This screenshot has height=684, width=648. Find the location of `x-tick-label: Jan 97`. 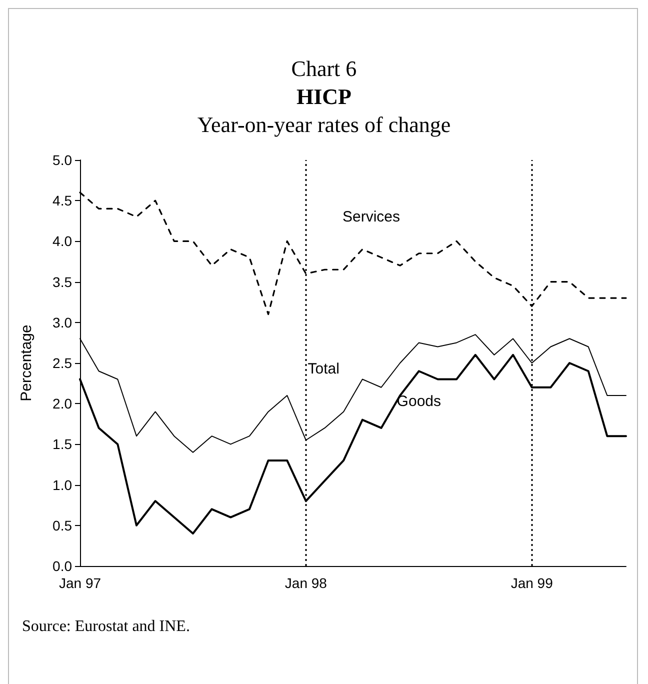

x-tick-label: Jan 97 is located at coordinates (80, 583).